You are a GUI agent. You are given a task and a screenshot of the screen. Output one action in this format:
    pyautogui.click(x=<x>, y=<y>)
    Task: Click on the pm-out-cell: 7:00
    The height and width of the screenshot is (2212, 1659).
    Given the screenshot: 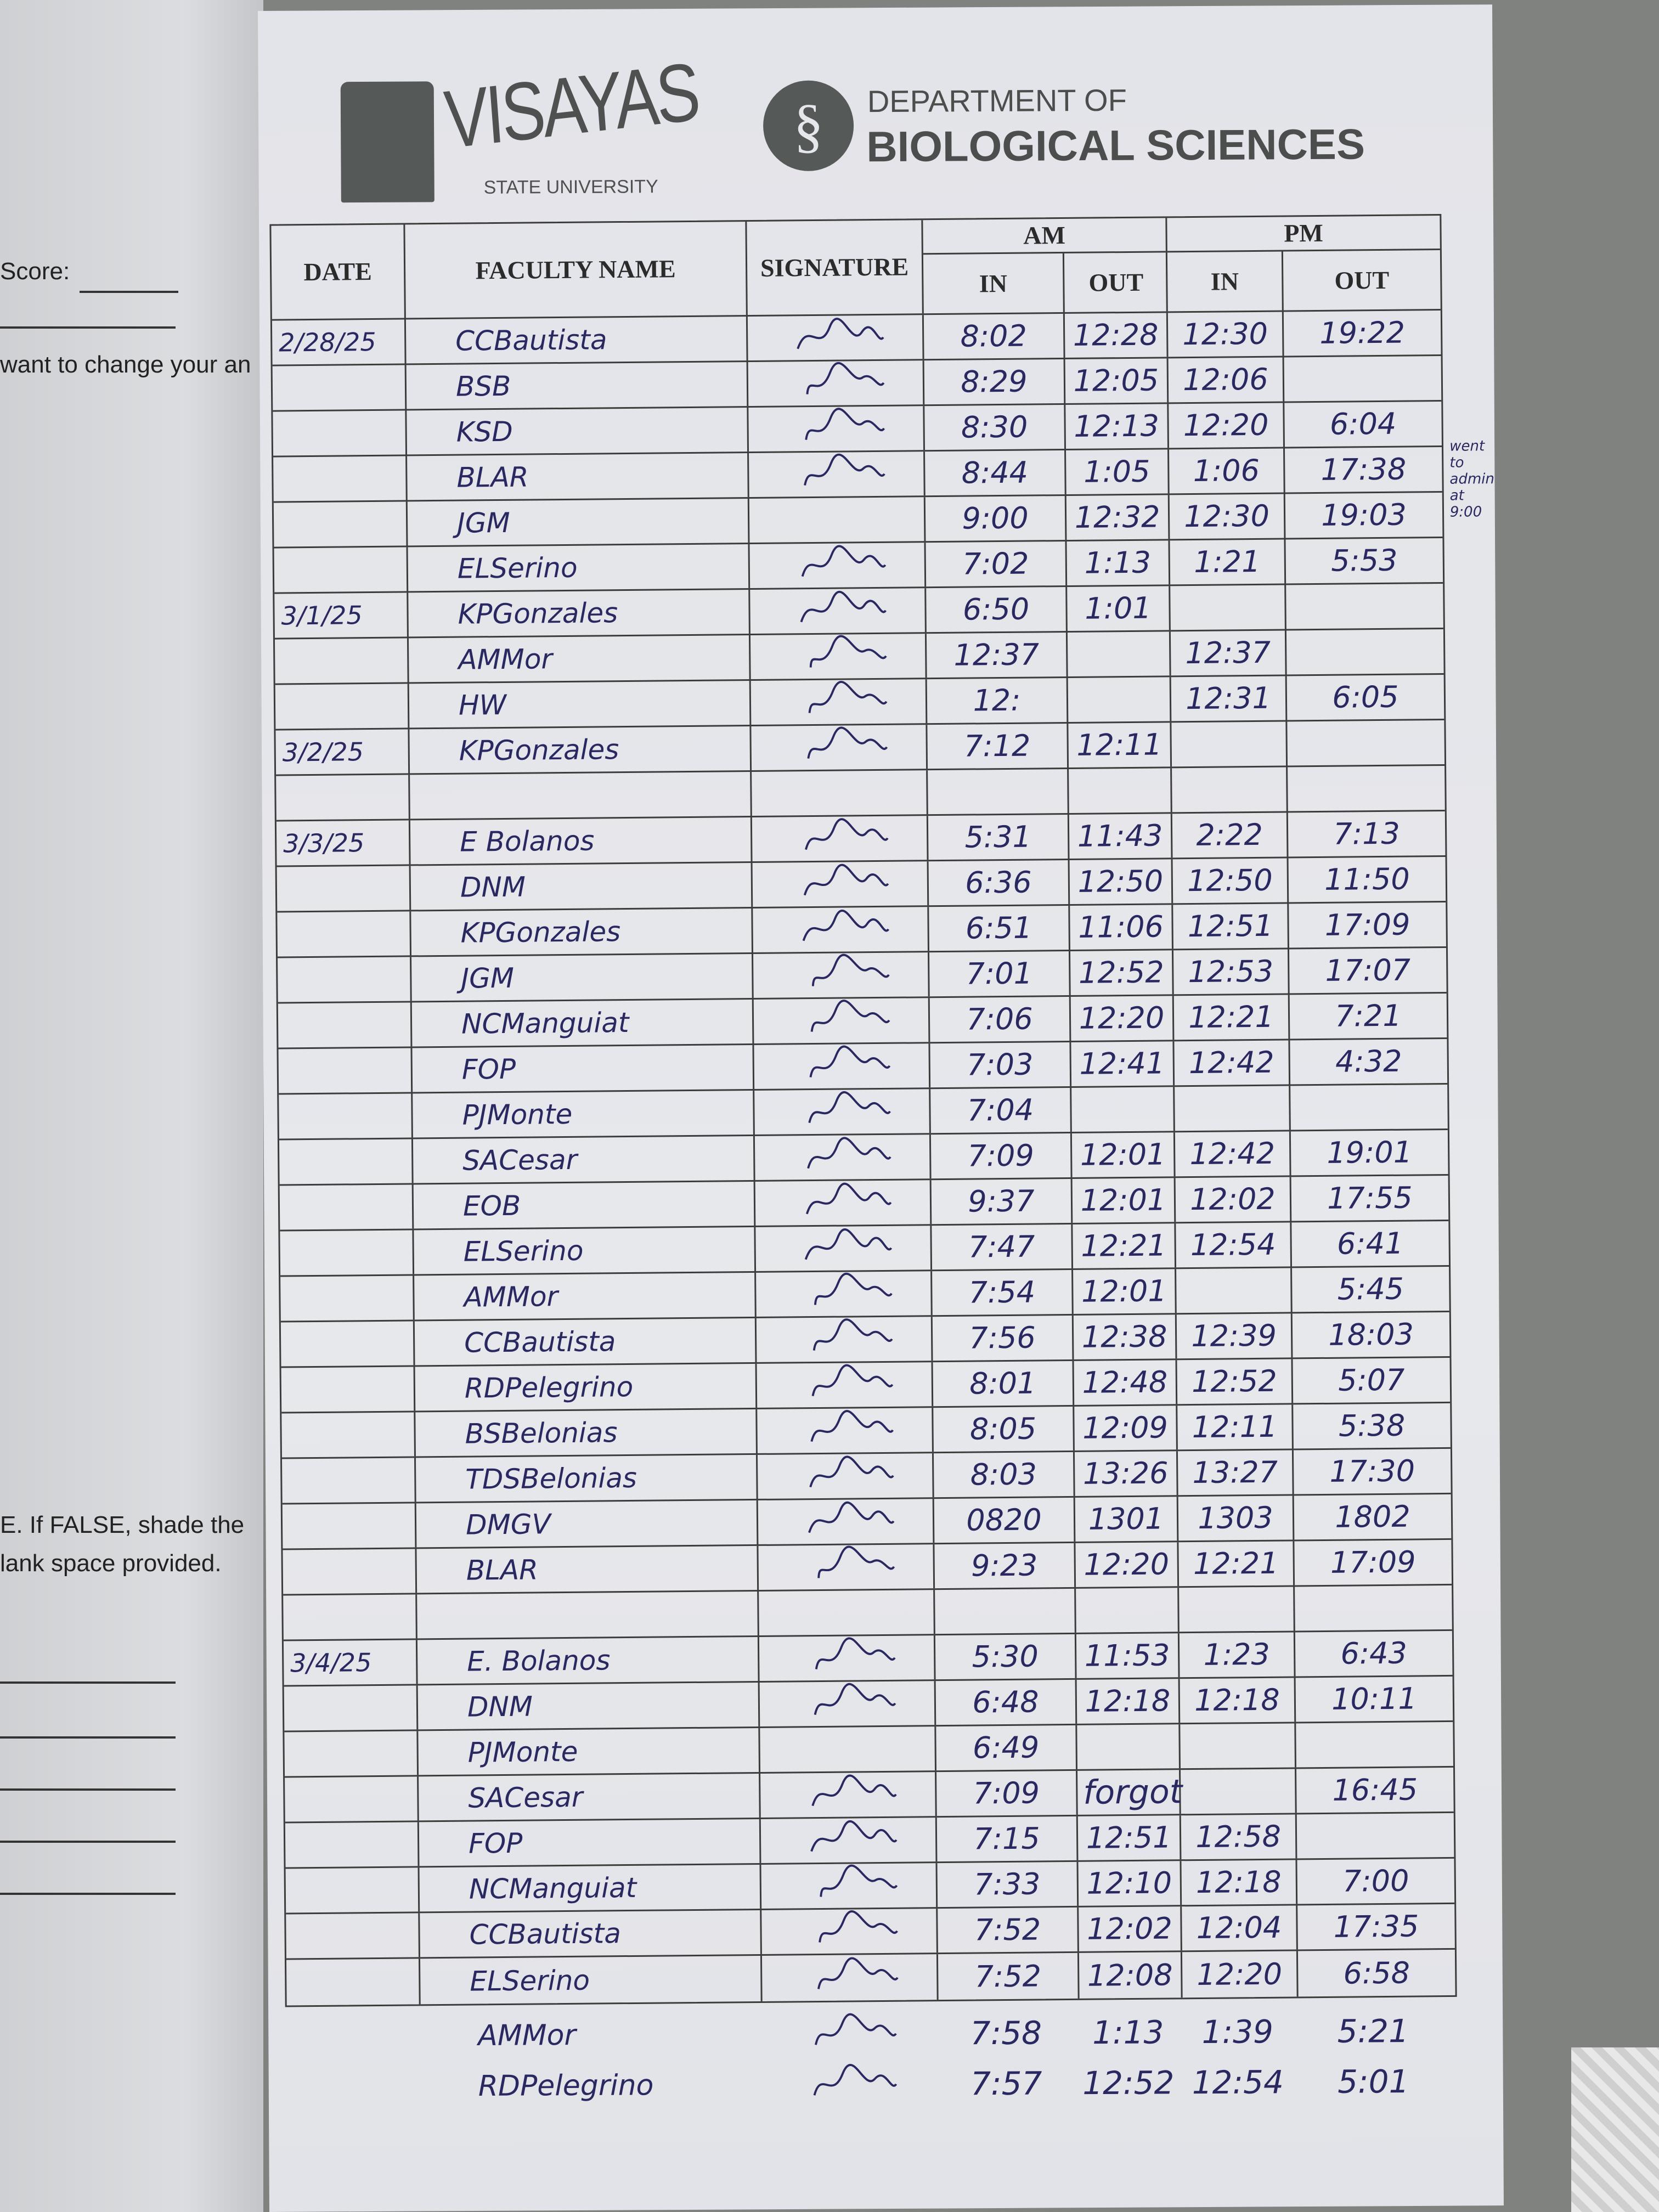 What is the action you would take?
    pyautogui.click(x=1376, y=1881)
    